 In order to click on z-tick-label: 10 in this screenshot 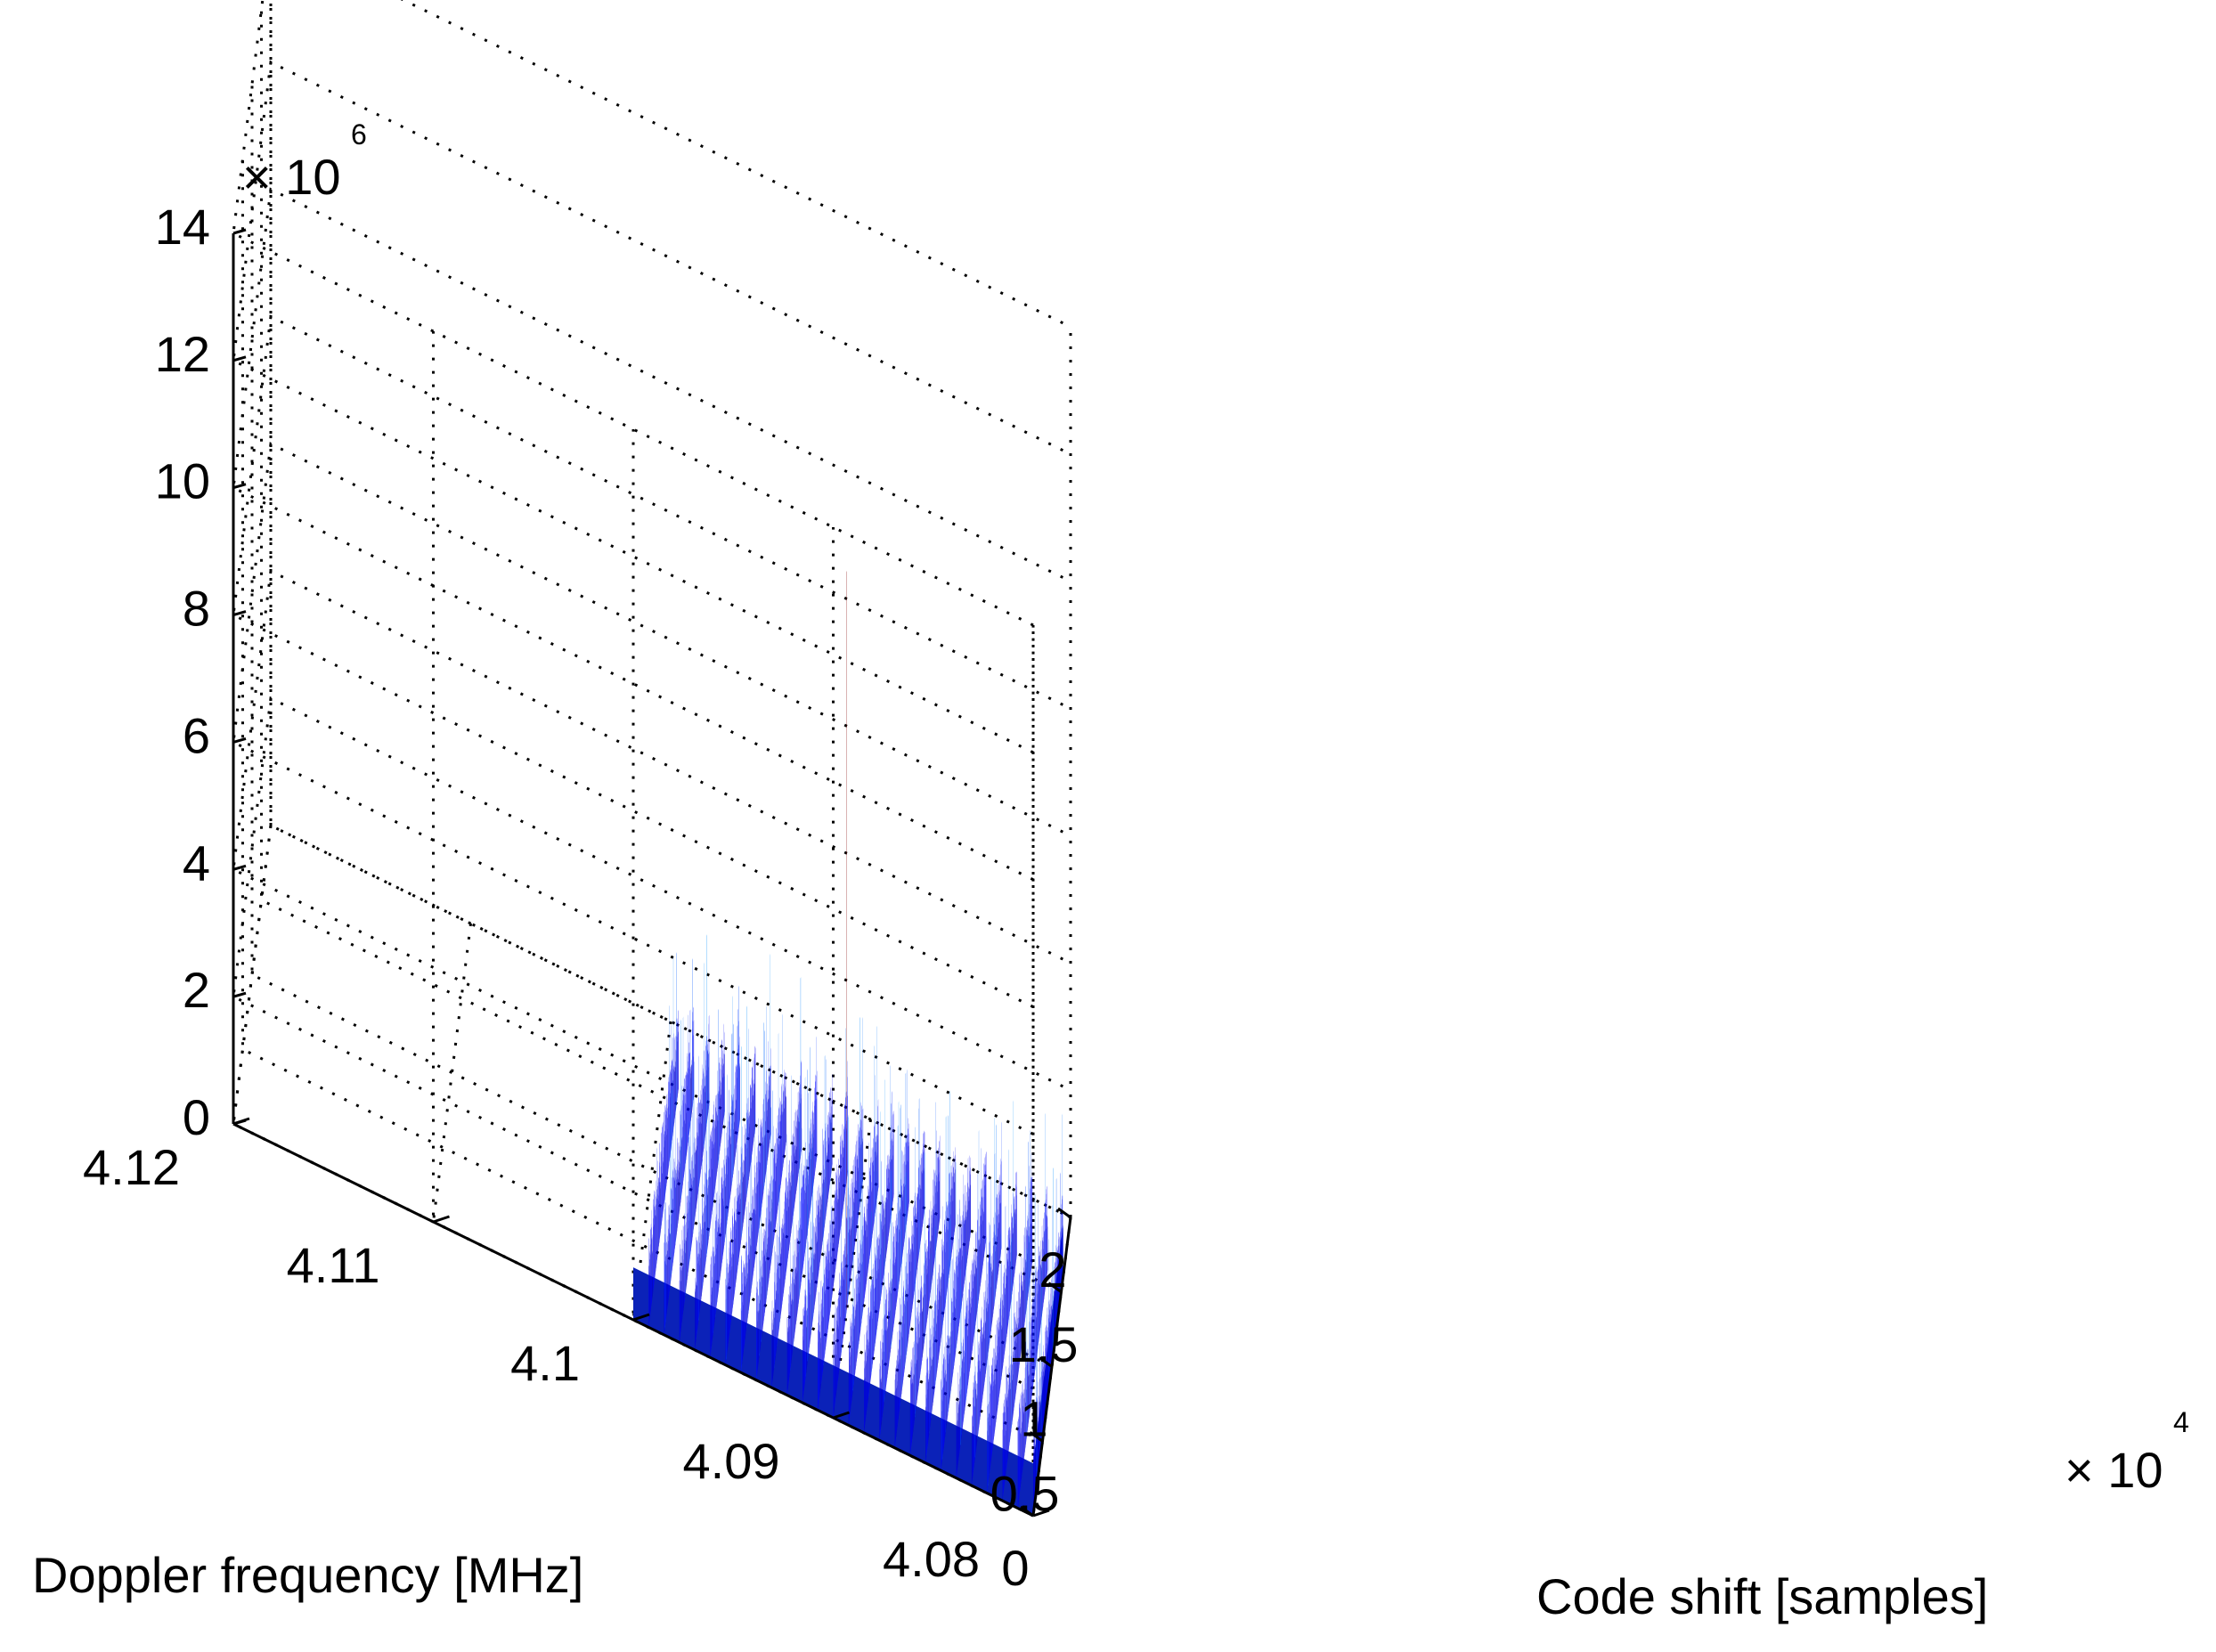, I will do `click(182, 481)`.